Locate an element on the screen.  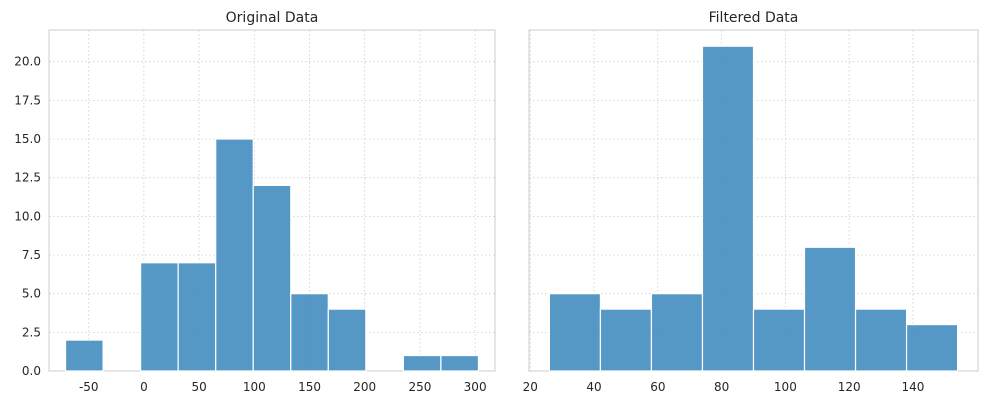
original-data-y-tick-label: 12.5 is located at coordinates (27, 178).